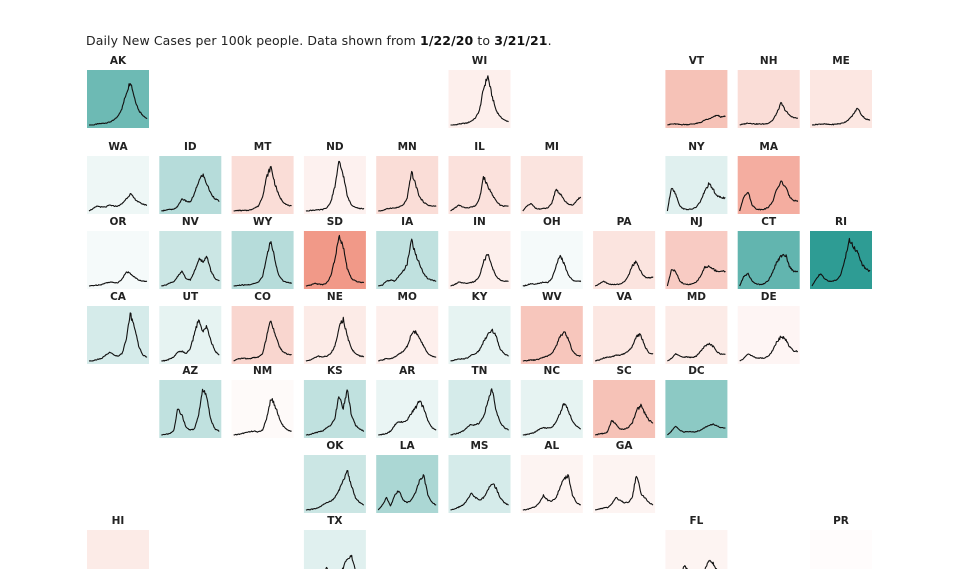  I want to click on state-tile-nh: NH, so click(768, 91).